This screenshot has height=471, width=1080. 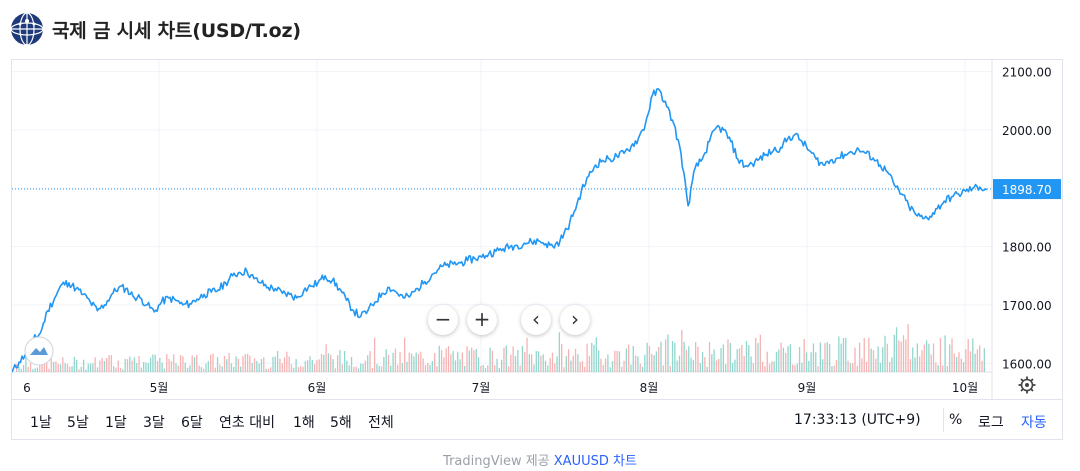 What do you see at coordinates (78, 423) in the screenshot?
I see `range-5d-button: 5날` at bounding box center [78, 423].